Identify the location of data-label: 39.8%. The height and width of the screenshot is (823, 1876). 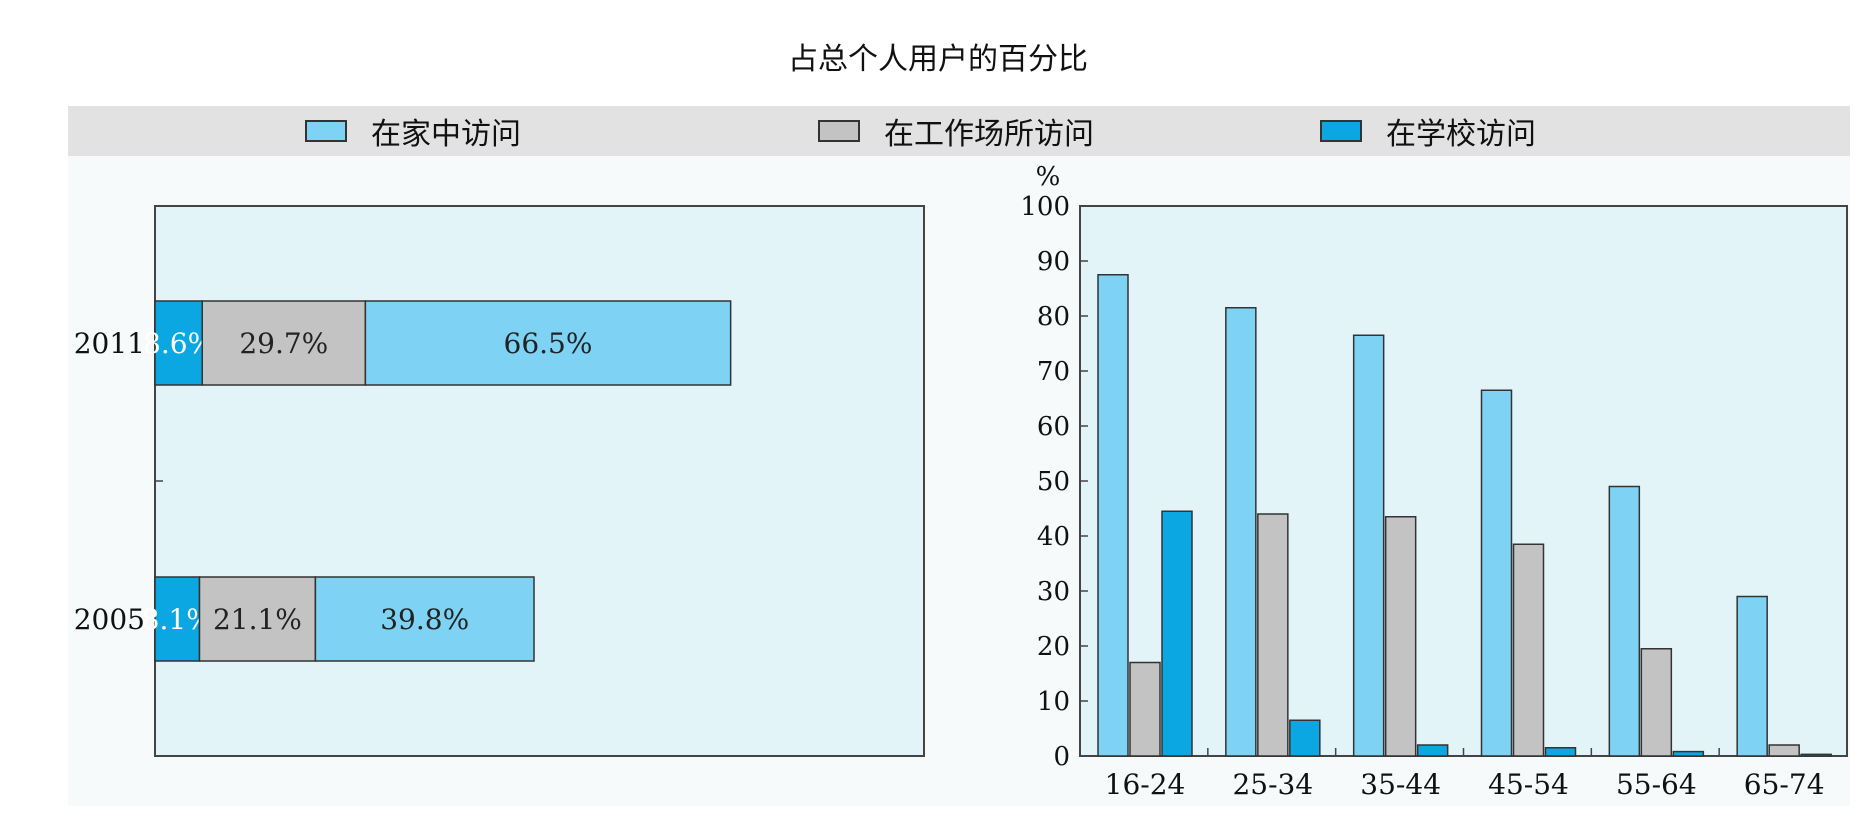
(424, 619).